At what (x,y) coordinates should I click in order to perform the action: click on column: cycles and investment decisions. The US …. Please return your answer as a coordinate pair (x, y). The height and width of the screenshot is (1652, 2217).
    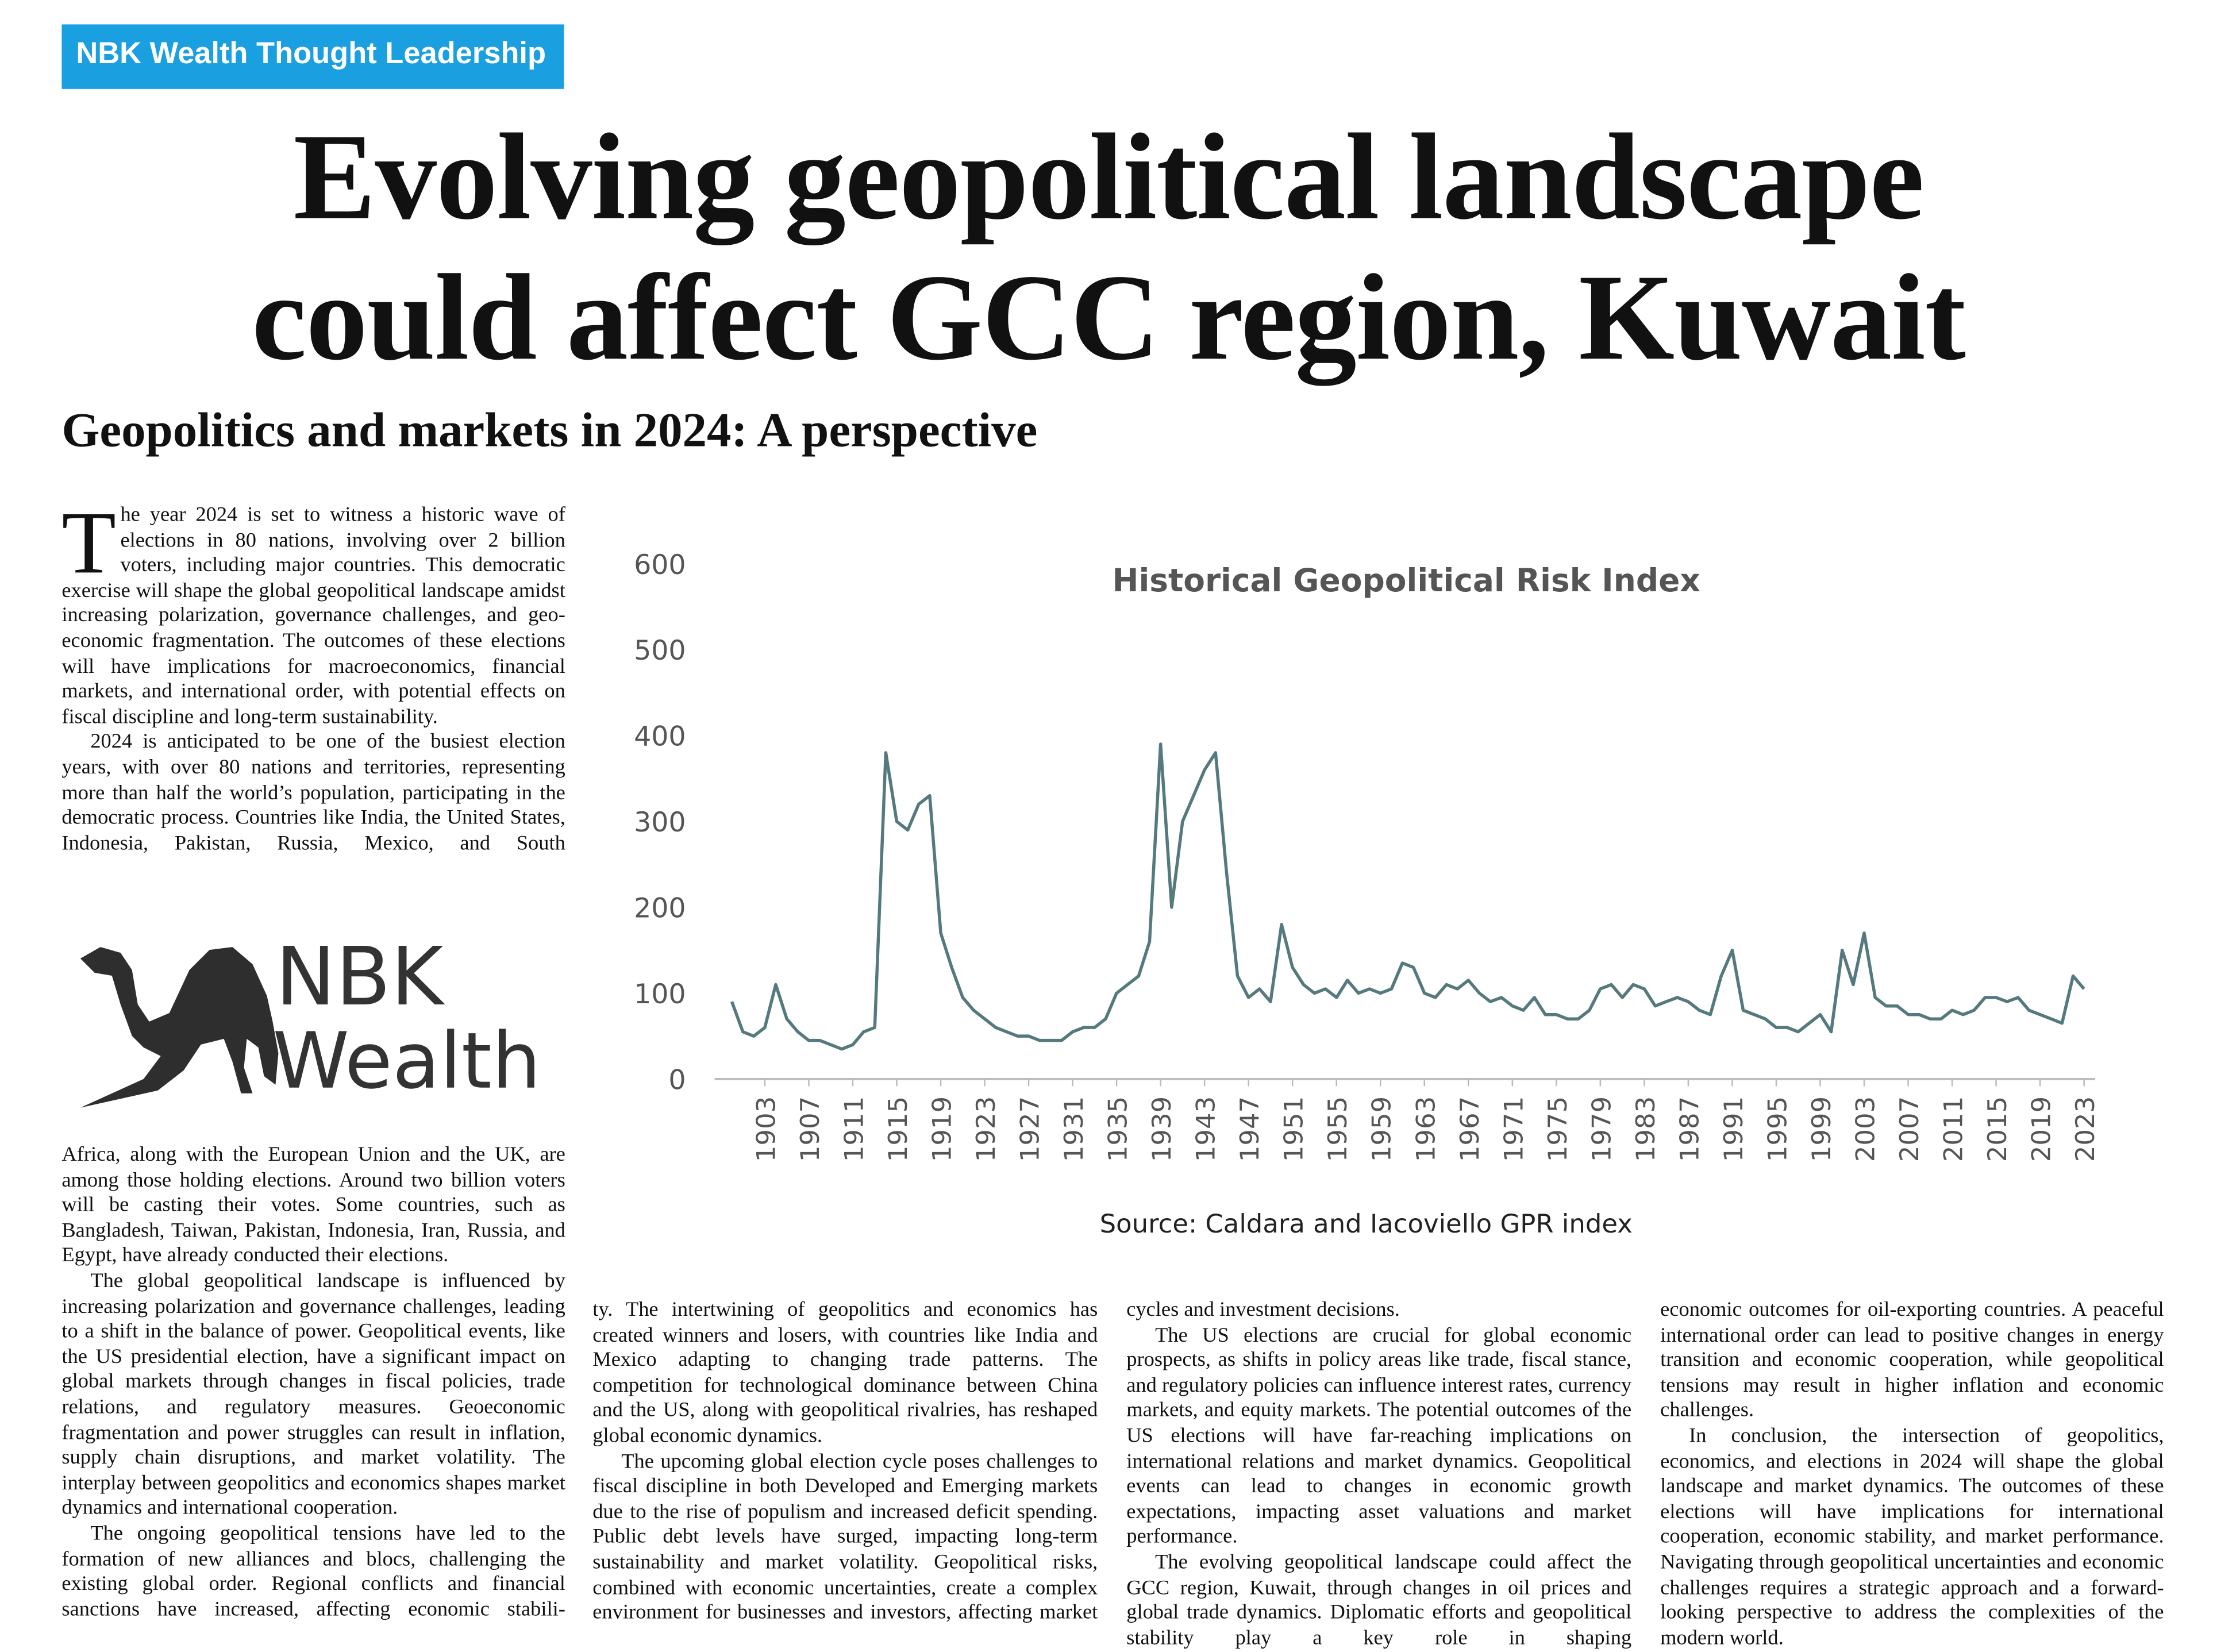
    Looking at the image, I should click on (1378, 1475).